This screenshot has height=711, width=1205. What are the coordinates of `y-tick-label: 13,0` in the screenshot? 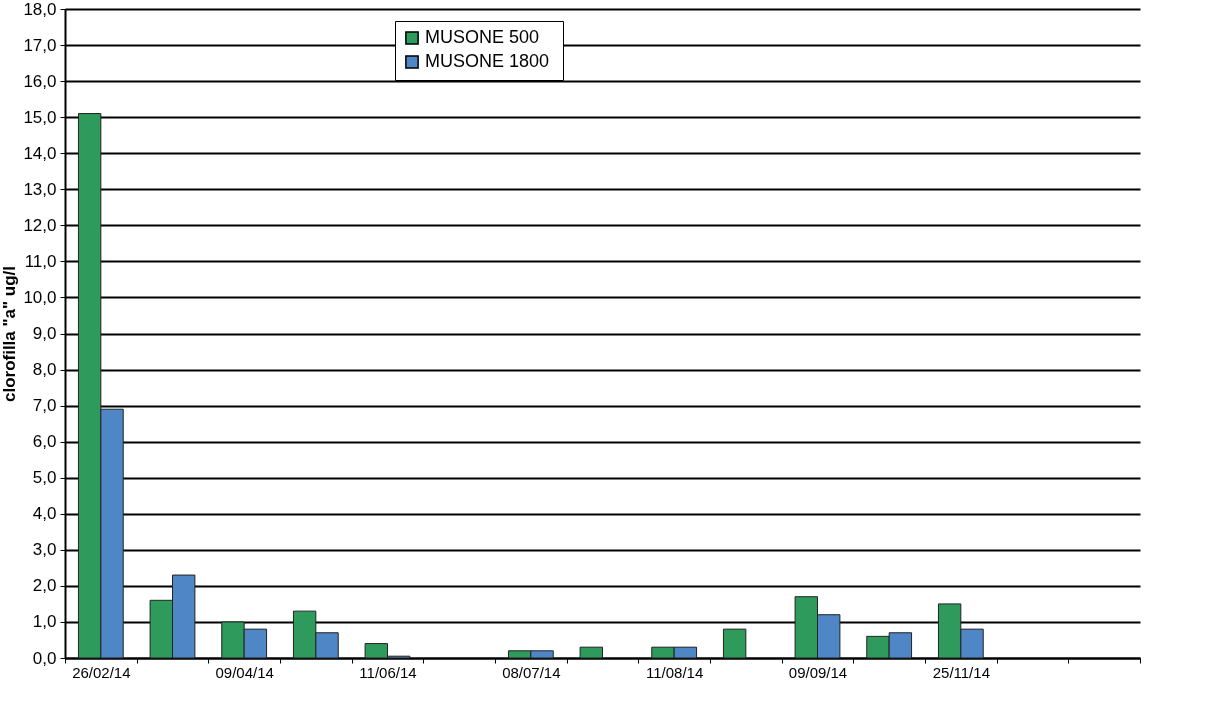 It's located at (40, 189).